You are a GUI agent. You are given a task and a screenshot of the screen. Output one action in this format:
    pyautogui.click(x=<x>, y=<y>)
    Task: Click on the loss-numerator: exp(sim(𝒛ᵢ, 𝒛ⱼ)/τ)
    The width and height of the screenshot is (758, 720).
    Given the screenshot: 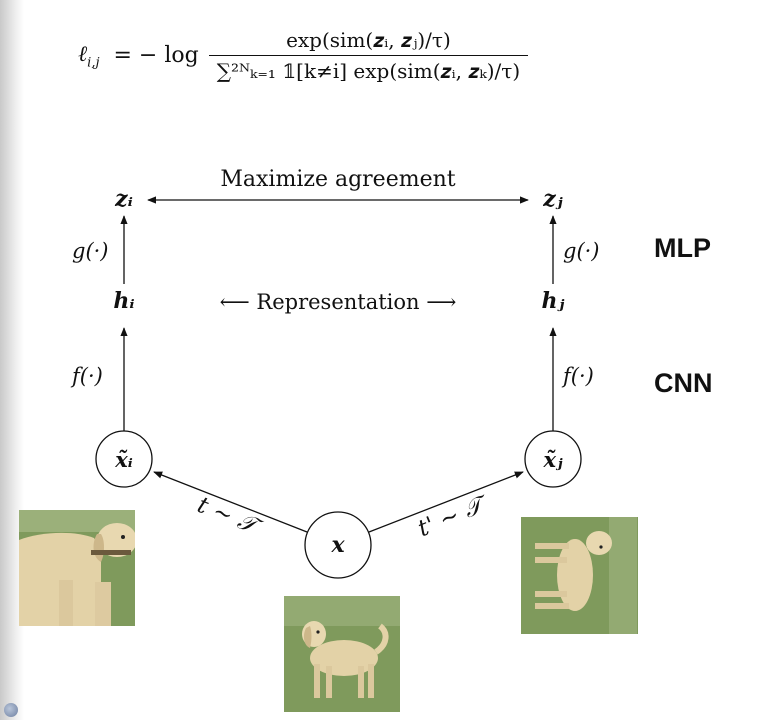 What is the action you would take?
    pyautogui.click(x=368, y=40)
    